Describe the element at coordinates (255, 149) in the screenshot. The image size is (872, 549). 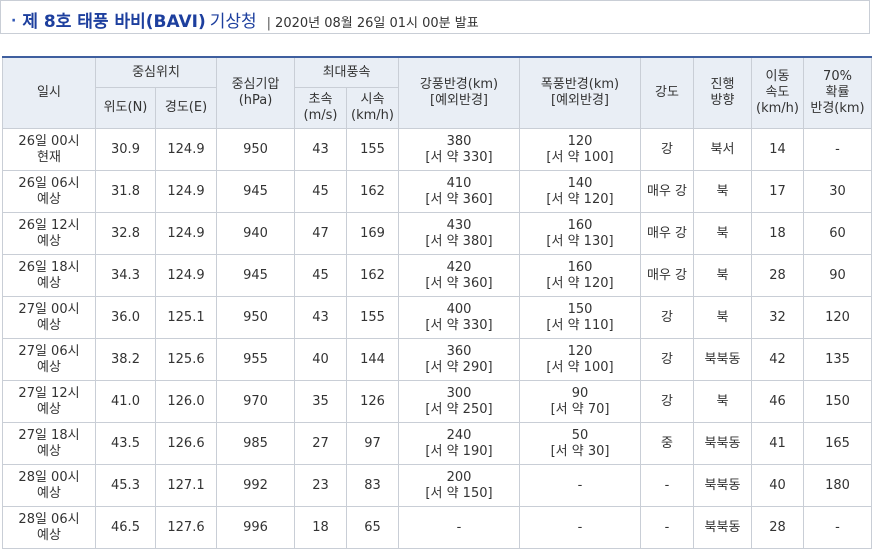
I see `cell-pressure: 950` at that location.